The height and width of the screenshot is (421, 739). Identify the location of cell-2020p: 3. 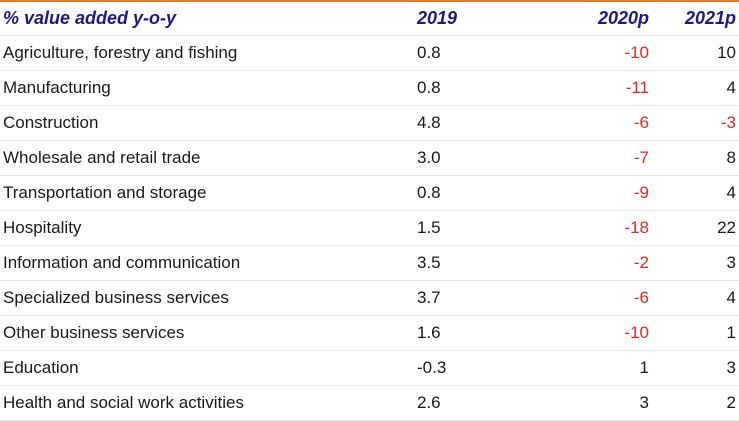
(596, 403).